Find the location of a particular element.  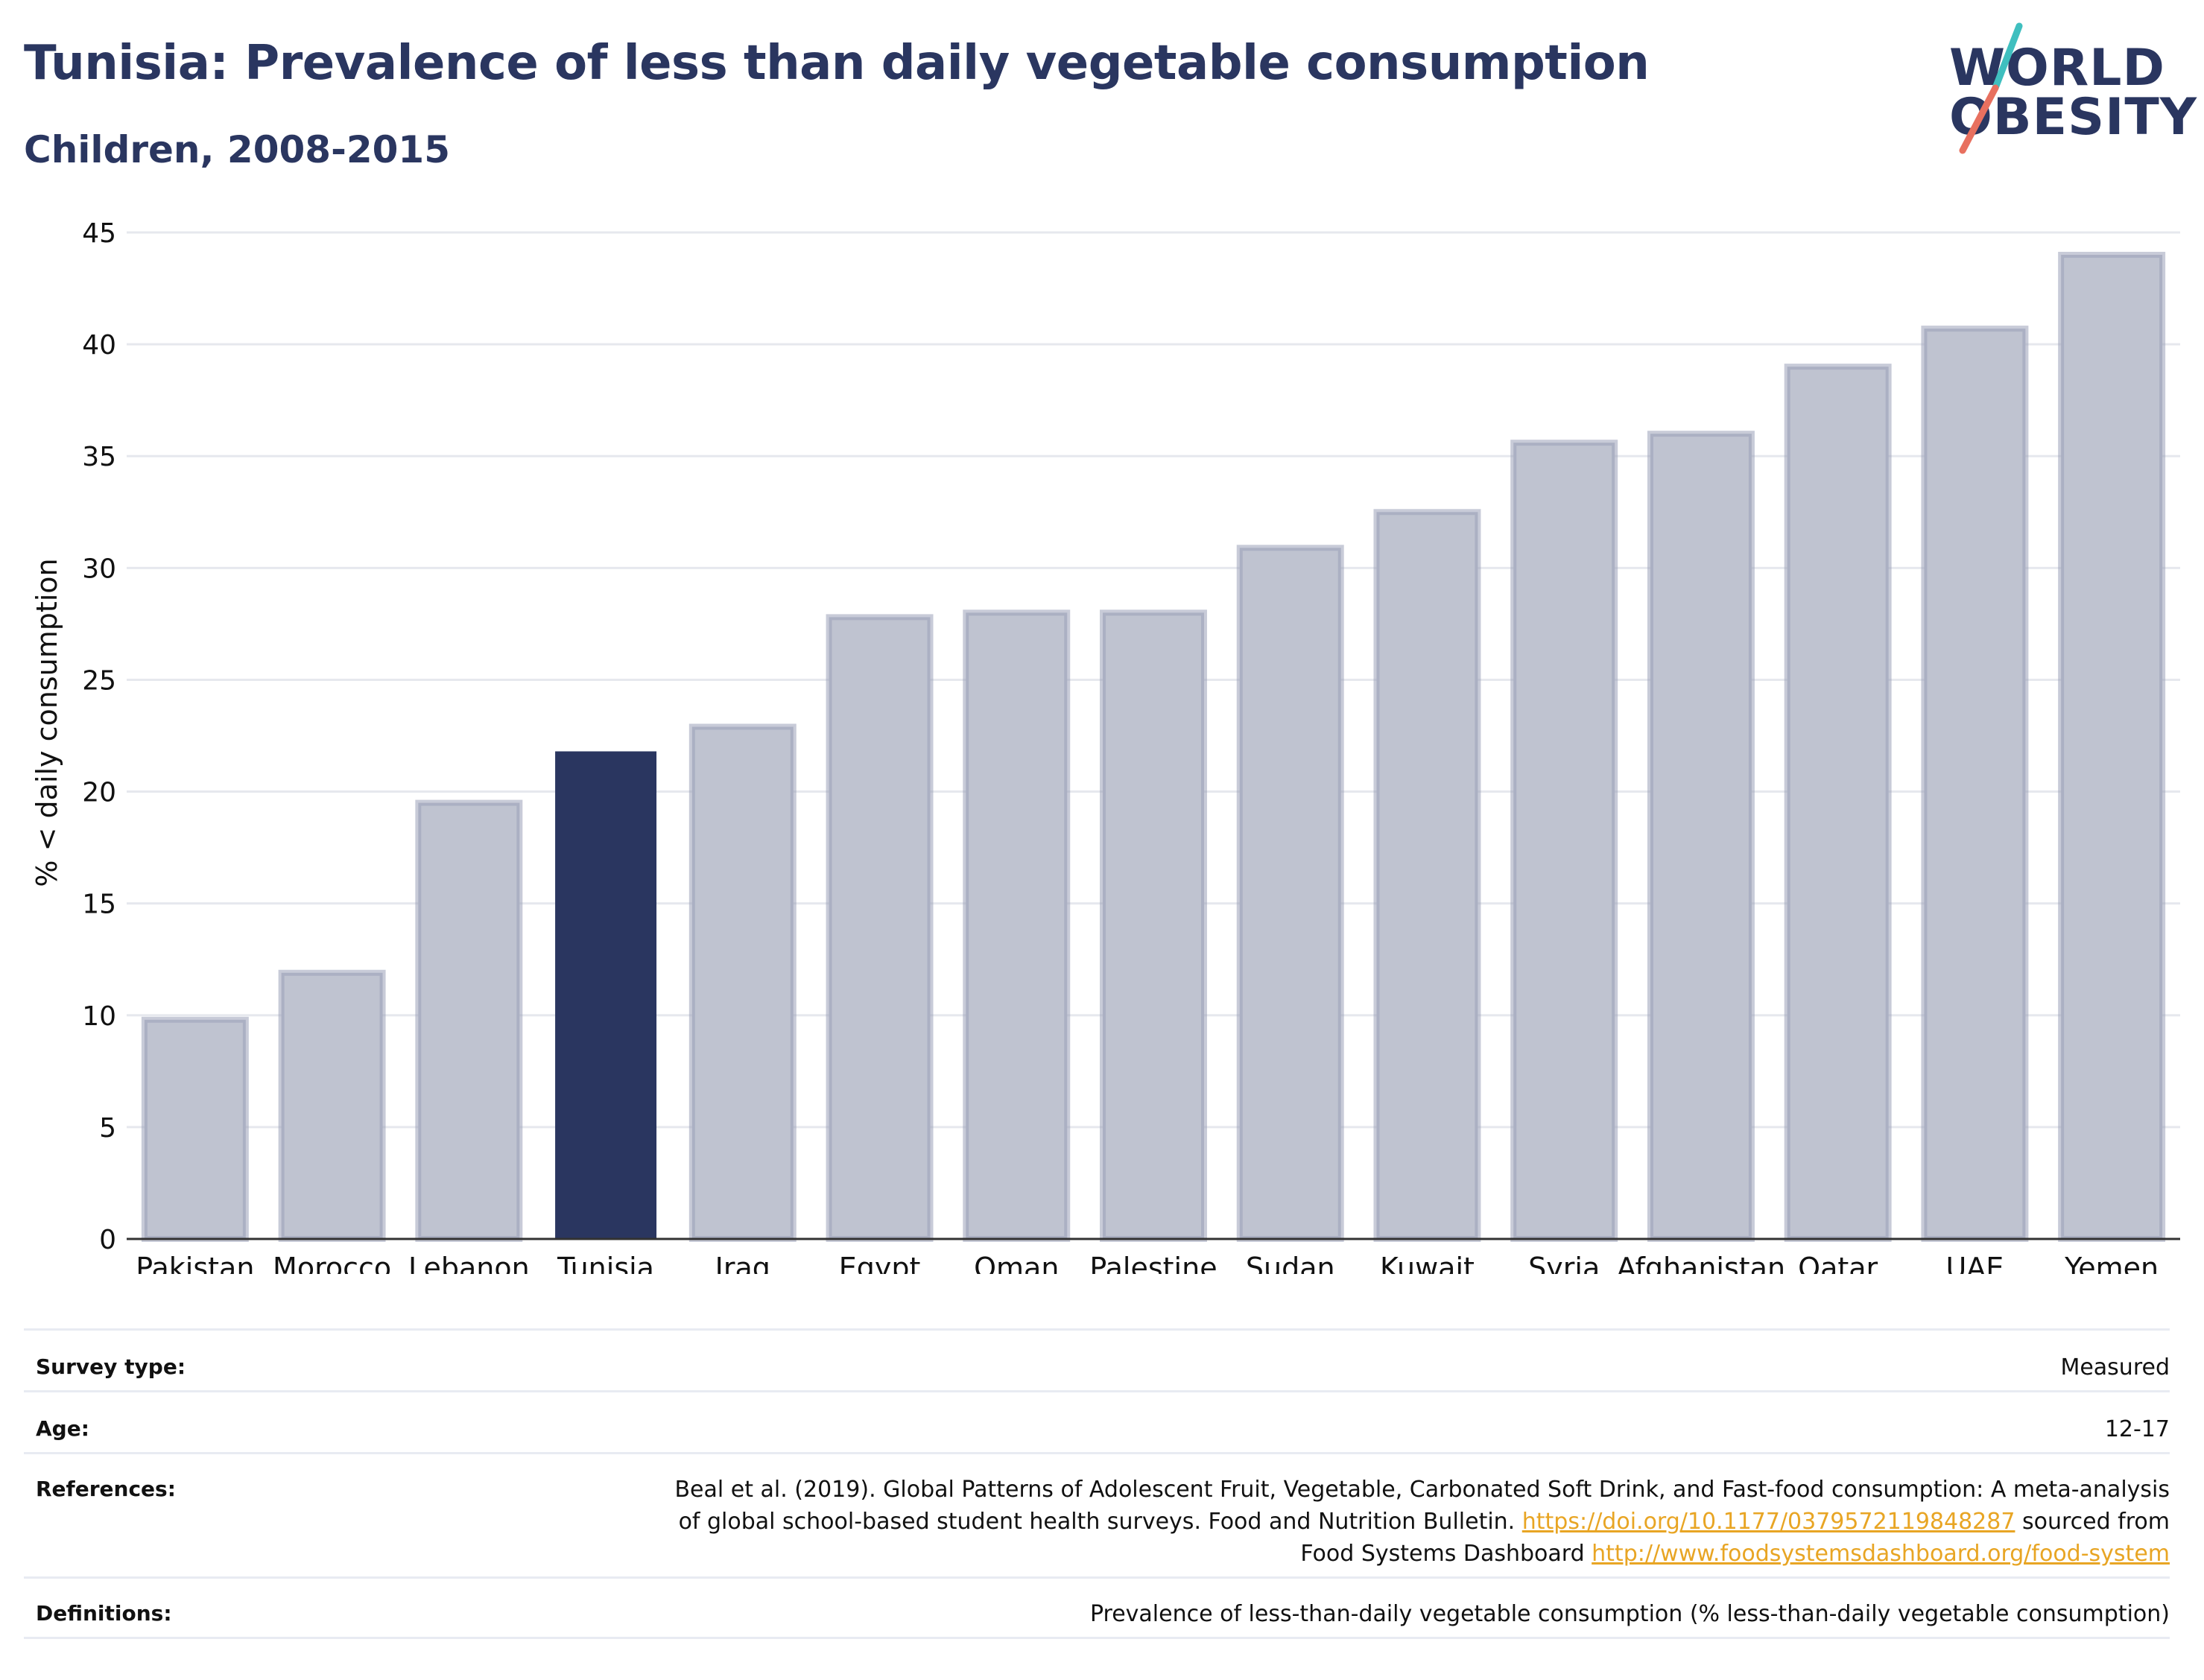

x-tick-label: Kuwait is located at coordinates (1427, 1263).